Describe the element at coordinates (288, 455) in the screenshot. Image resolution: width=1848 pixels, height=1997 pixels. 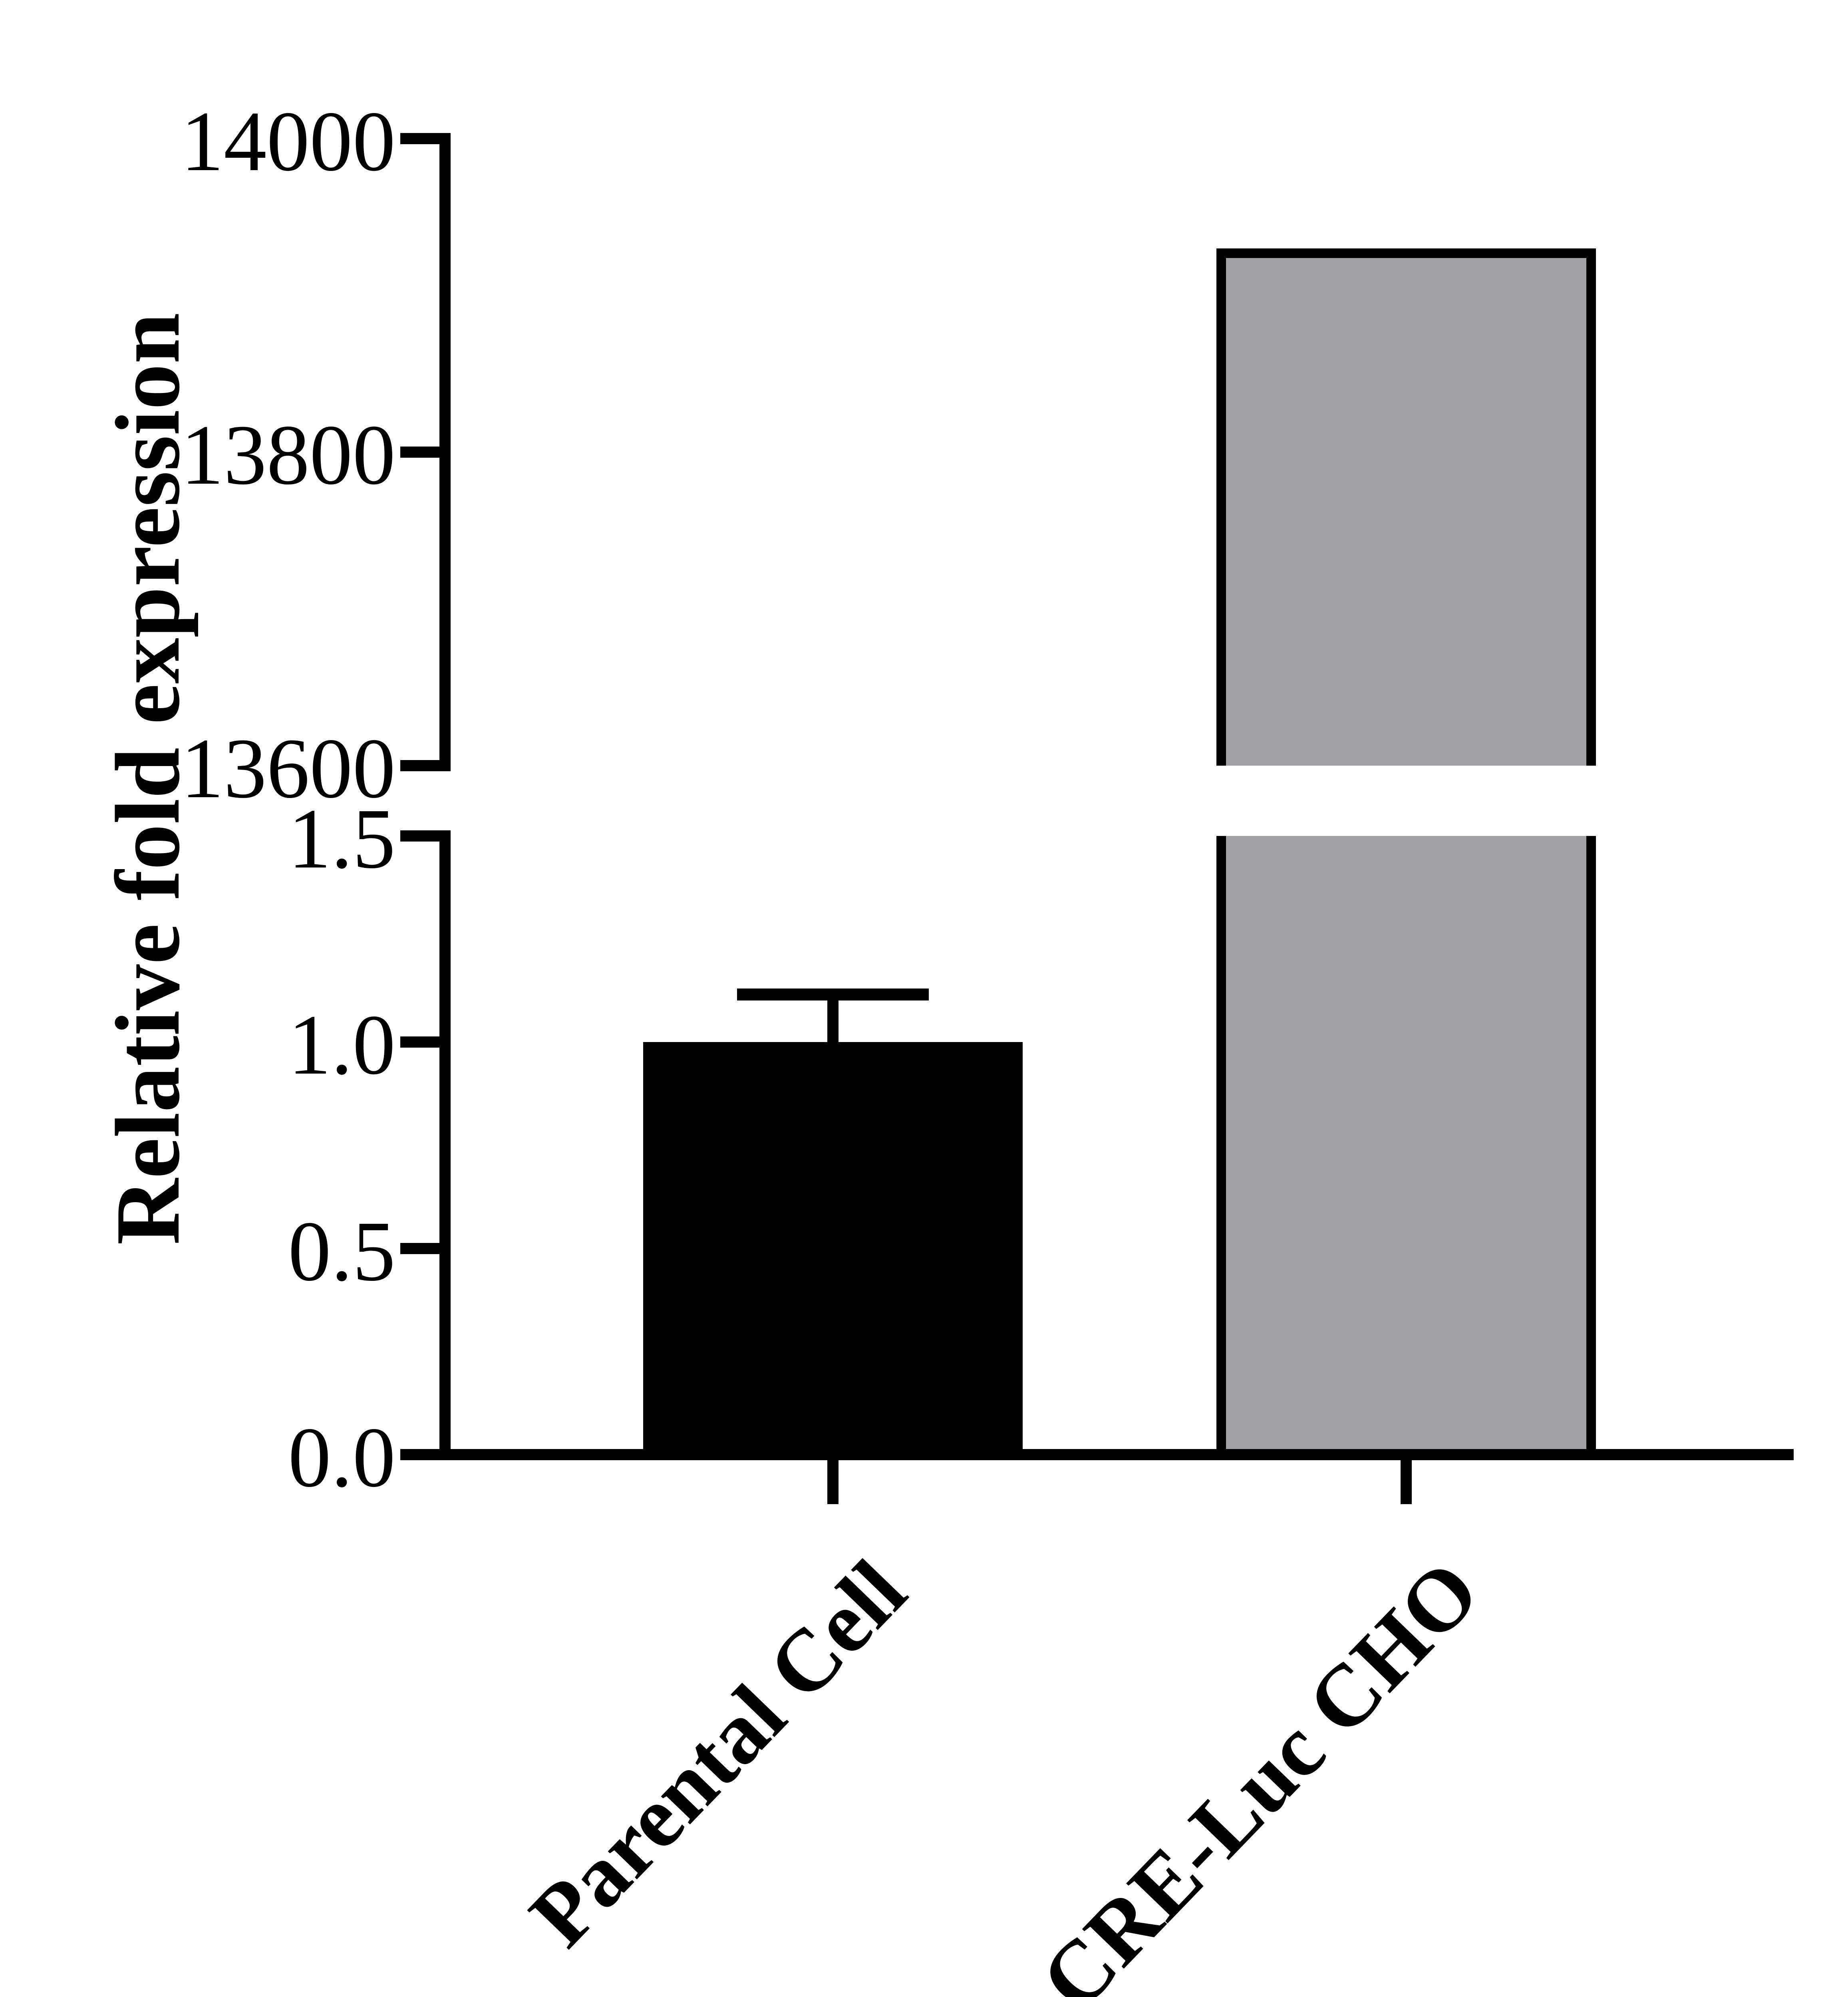
I see `y-tick-label: 13800` at that location.